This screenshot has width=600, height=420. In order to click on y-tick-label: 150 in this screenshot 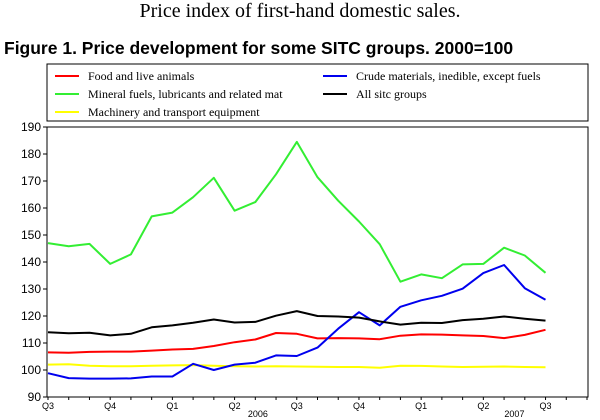, I will do `click(31, 235)`.